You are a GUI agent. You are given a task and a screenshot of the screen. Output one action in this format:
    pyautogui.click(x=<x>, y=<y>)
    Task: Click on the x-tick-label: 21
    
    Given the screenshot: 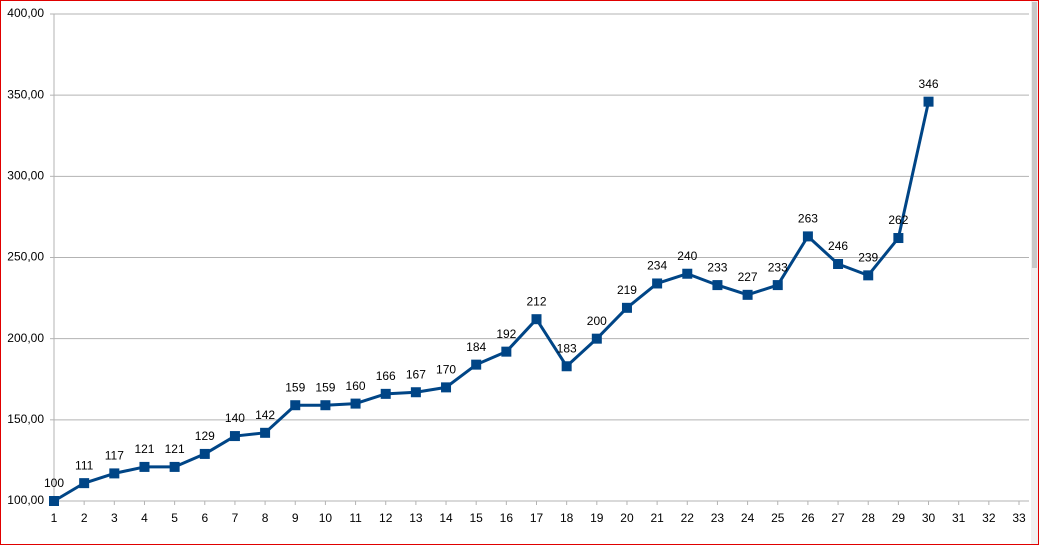 What is the action you would take?
    pyautogui.click(x=657, y=518)
    